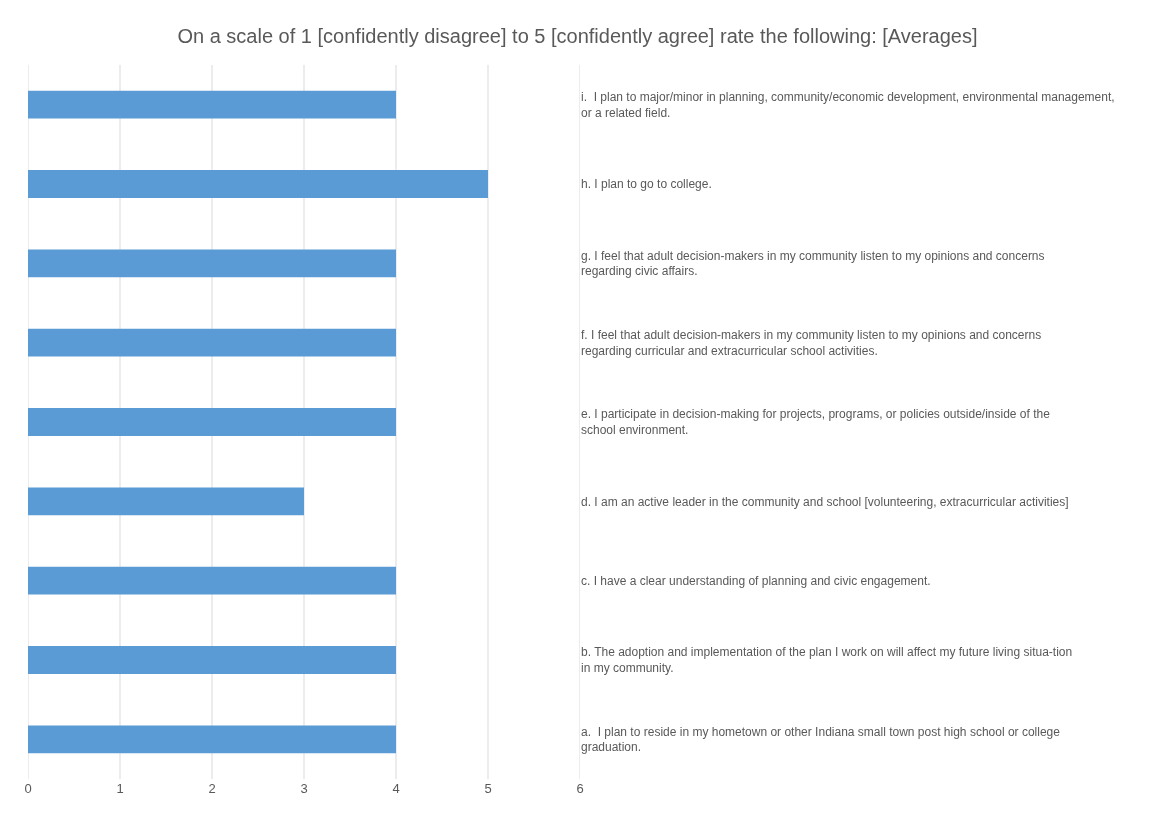  I want to click on x-tick-label: 0, so click(28, 788).